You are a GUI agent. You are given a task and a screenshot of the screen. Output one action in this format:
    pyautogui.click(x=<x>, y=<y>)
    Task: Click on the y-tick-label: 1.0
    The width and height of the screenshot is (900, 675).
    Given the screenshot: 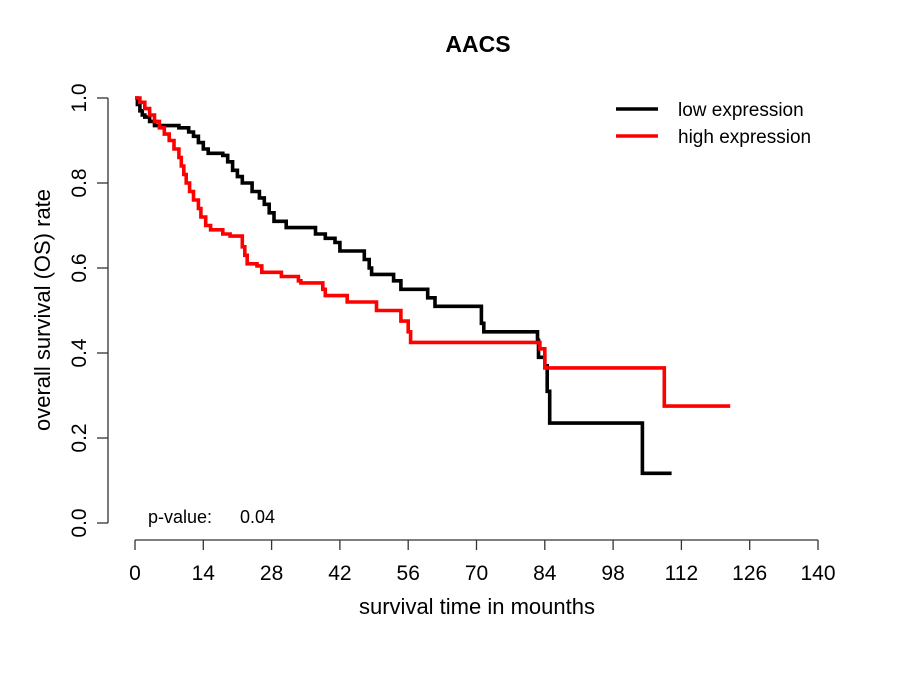 What is the action you would take?
    pyautogui.click(x=79, y=97)
    